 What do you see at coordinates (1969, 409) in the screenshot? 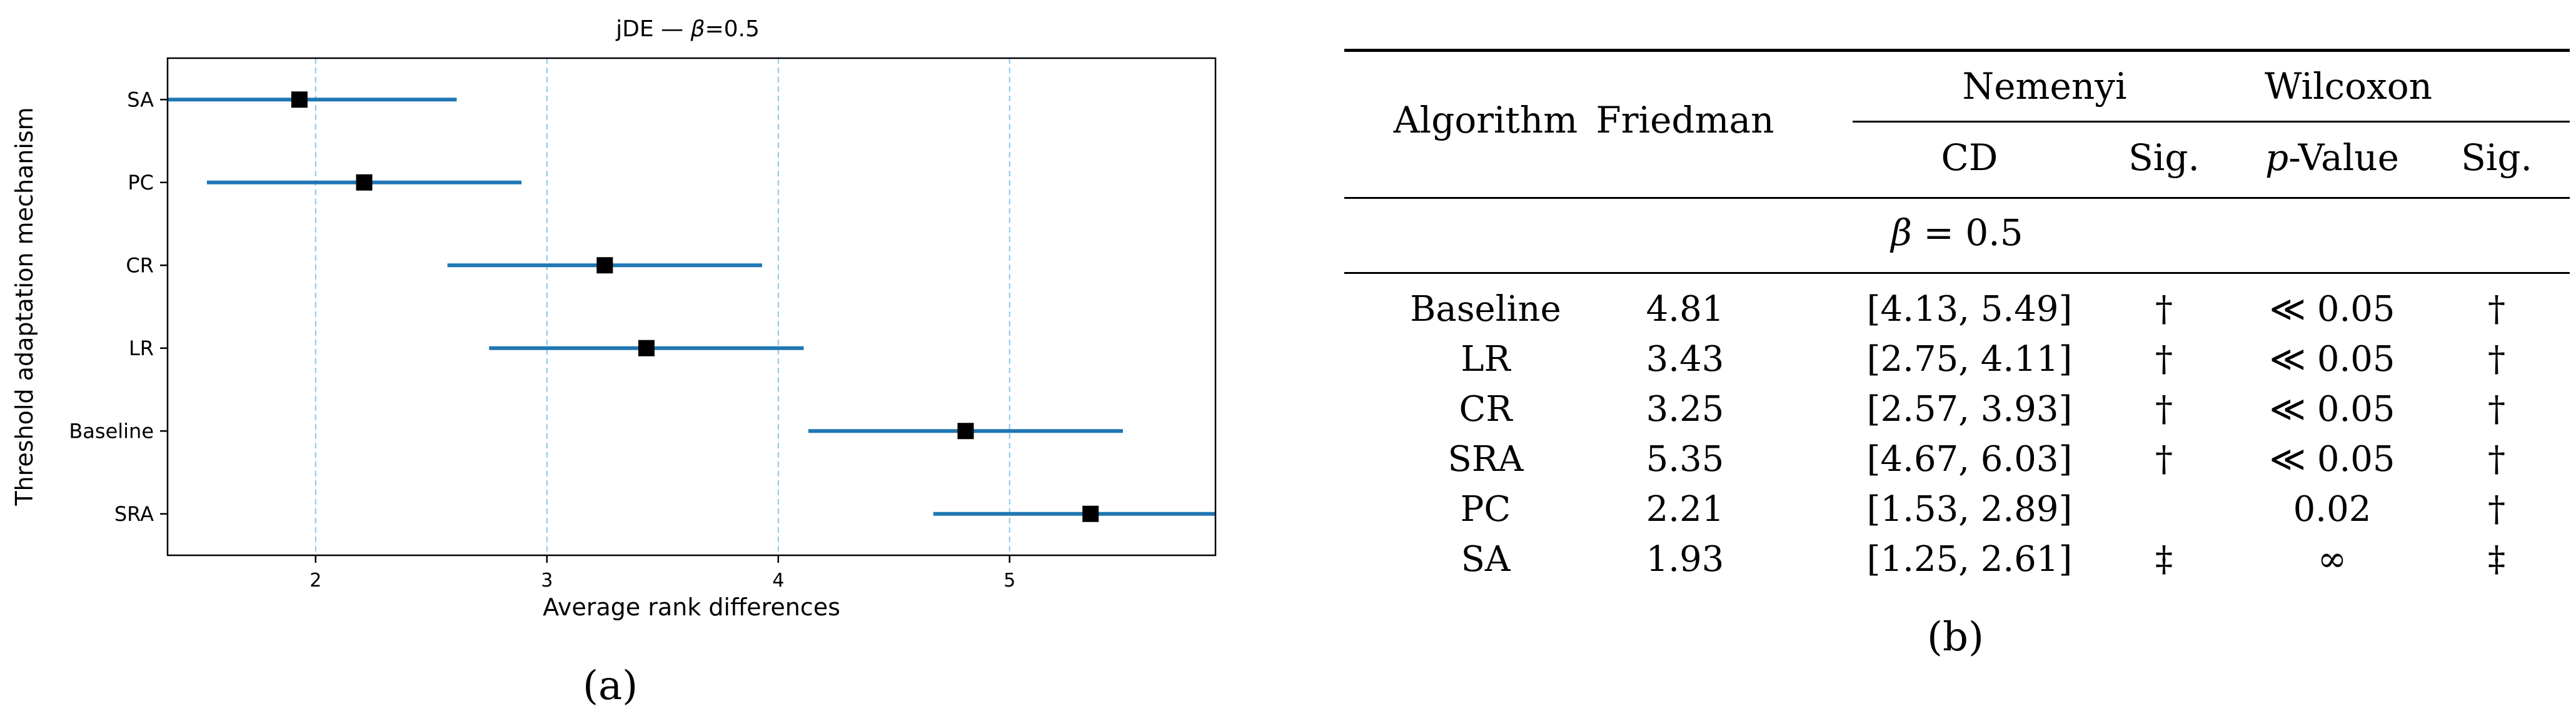
I see `cell-cd: [2.57, 3.93]` at bounding box center [1969, 409].